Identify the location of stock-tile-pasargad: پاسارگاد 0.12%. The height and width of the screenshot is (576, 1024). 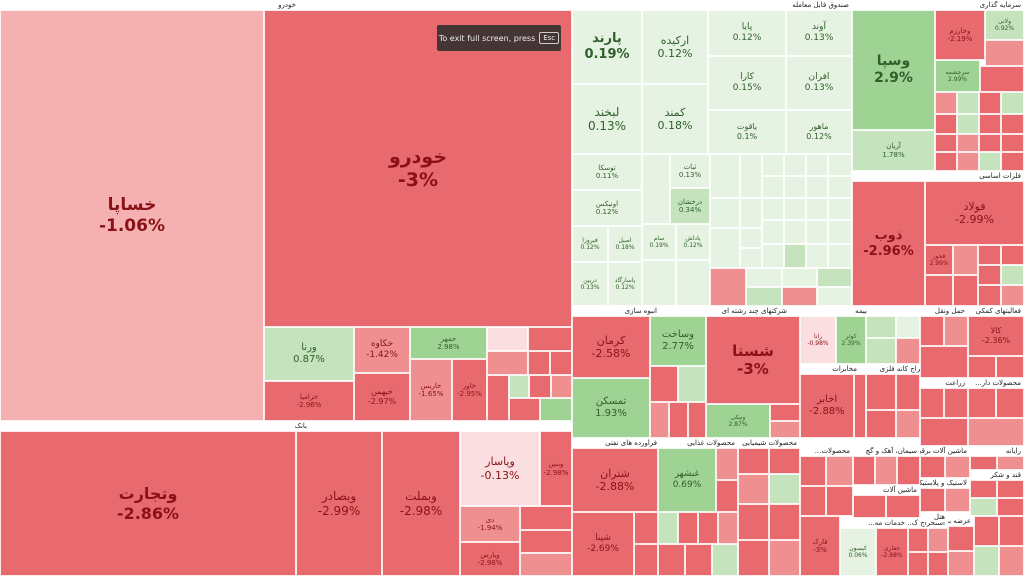
(625, 284).